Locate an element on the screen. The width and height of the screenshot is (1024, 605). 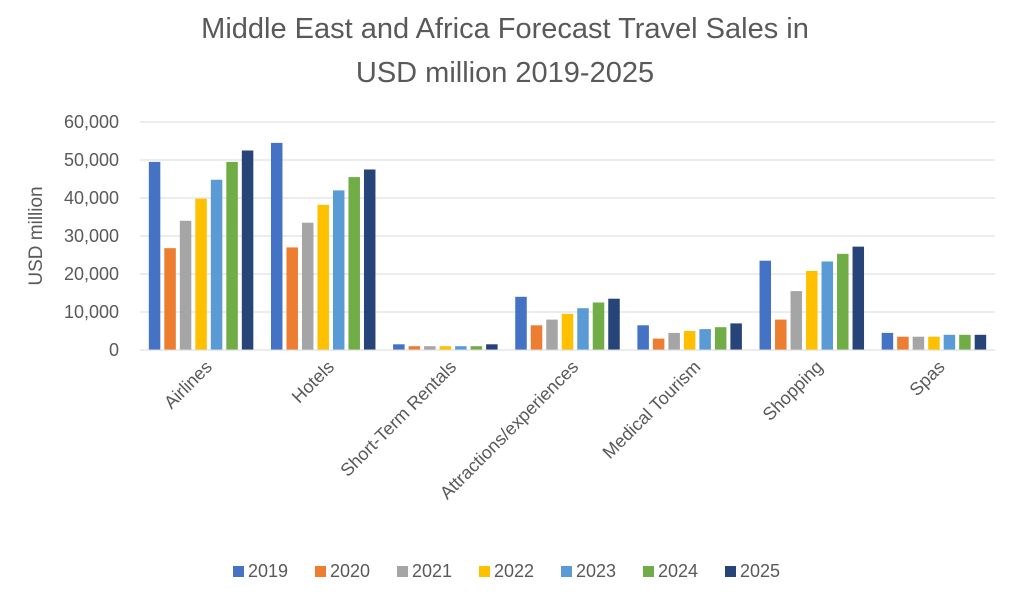
bar-2021-shopping is located at coordinates (796, 320).